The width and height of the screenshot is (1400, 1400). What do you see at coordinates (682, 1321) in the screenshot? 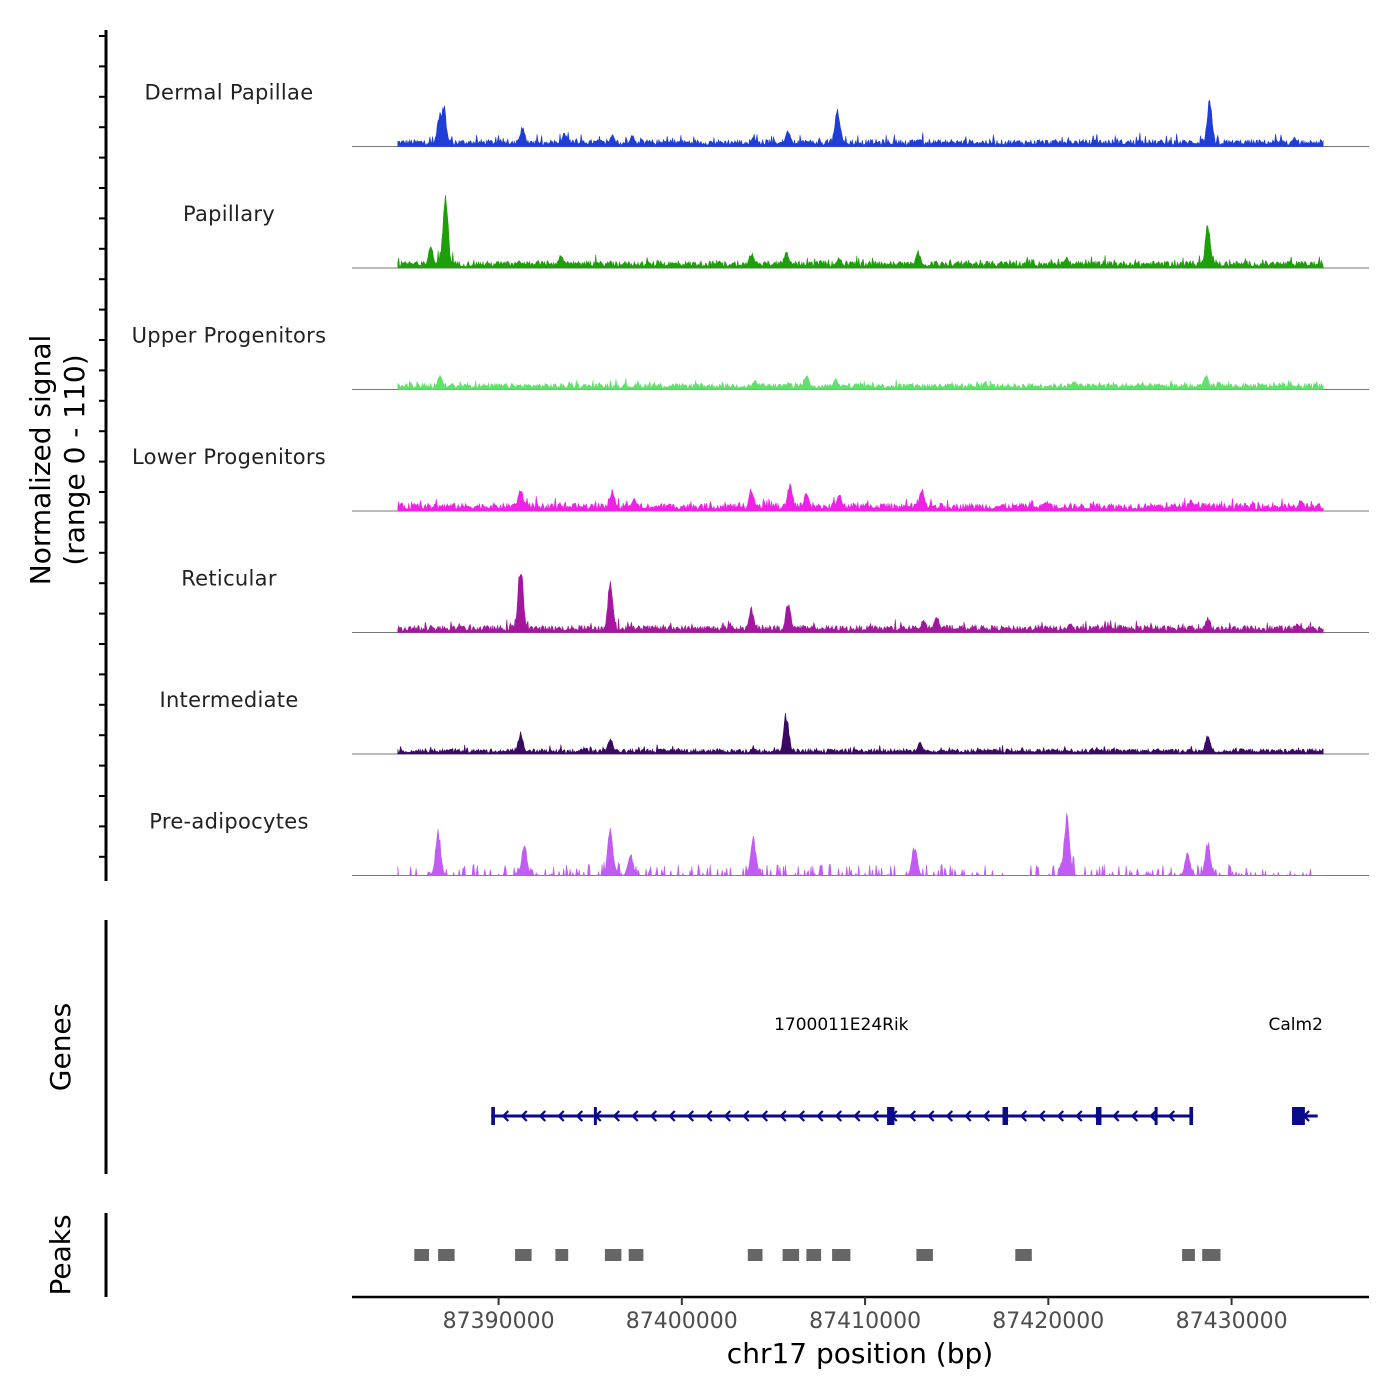
I see `x-tick-label: 87400000` at bounding box center [682, 1321].